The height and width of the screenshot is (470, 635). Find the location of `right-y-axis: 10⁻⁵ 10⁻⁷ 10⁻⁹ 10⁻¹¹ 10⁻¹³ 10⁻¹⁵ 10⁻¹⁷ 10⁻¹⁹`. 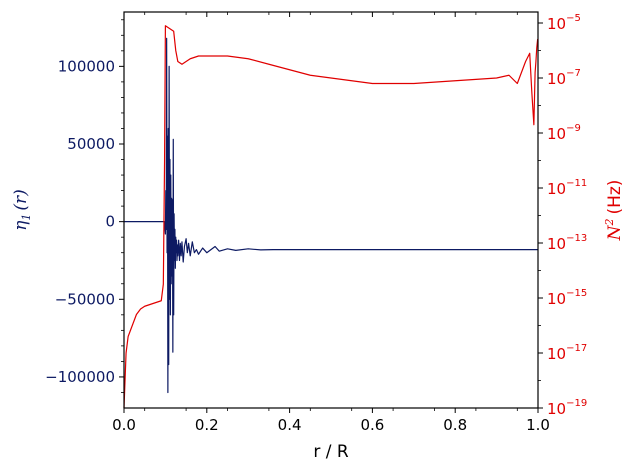

right-y-axis: 10⁻⁵ 10⁻⁷ 10⁻⁹ 10⁻¹¹ 10⁻¹³ 10⁻¹⁵ 10⁻¹⁷ 10⁻¹⁹ is located at coordinates (562, 215).